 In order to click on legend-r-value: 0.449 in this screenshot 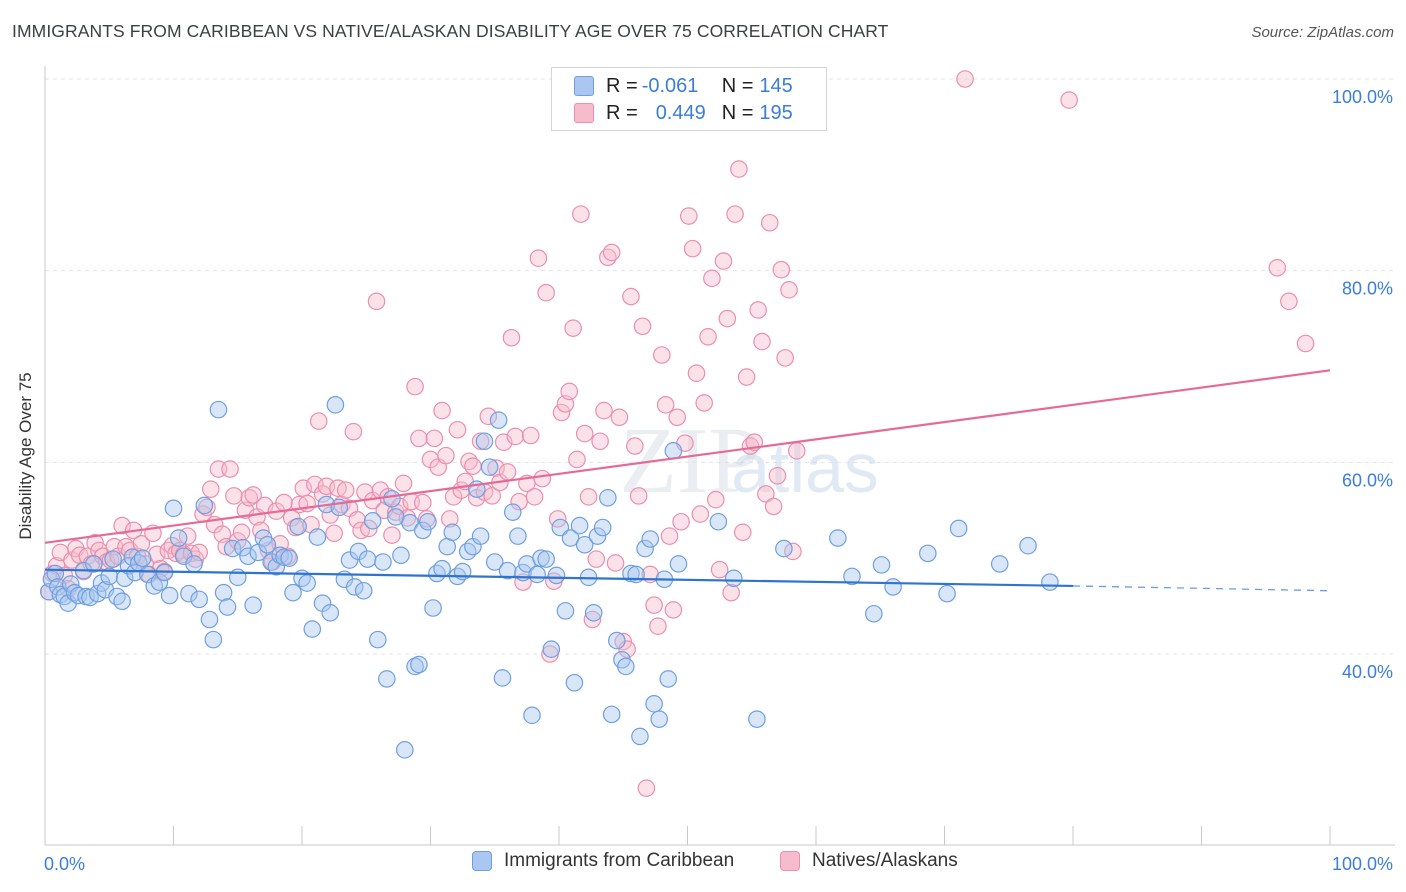, I will do `click(680, 112)`.